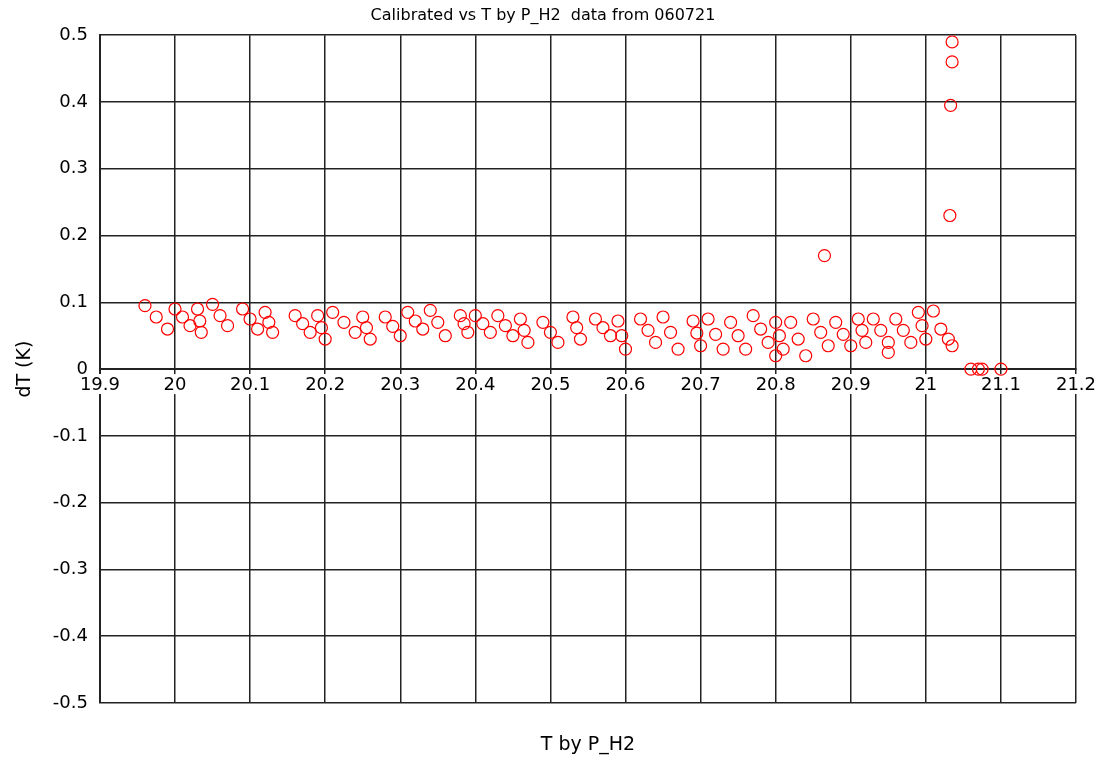 Image resolution: width=1096 pixels, height=769 pixels. I want to click on x-axis-title: T by P_H2, so click(587, 743).